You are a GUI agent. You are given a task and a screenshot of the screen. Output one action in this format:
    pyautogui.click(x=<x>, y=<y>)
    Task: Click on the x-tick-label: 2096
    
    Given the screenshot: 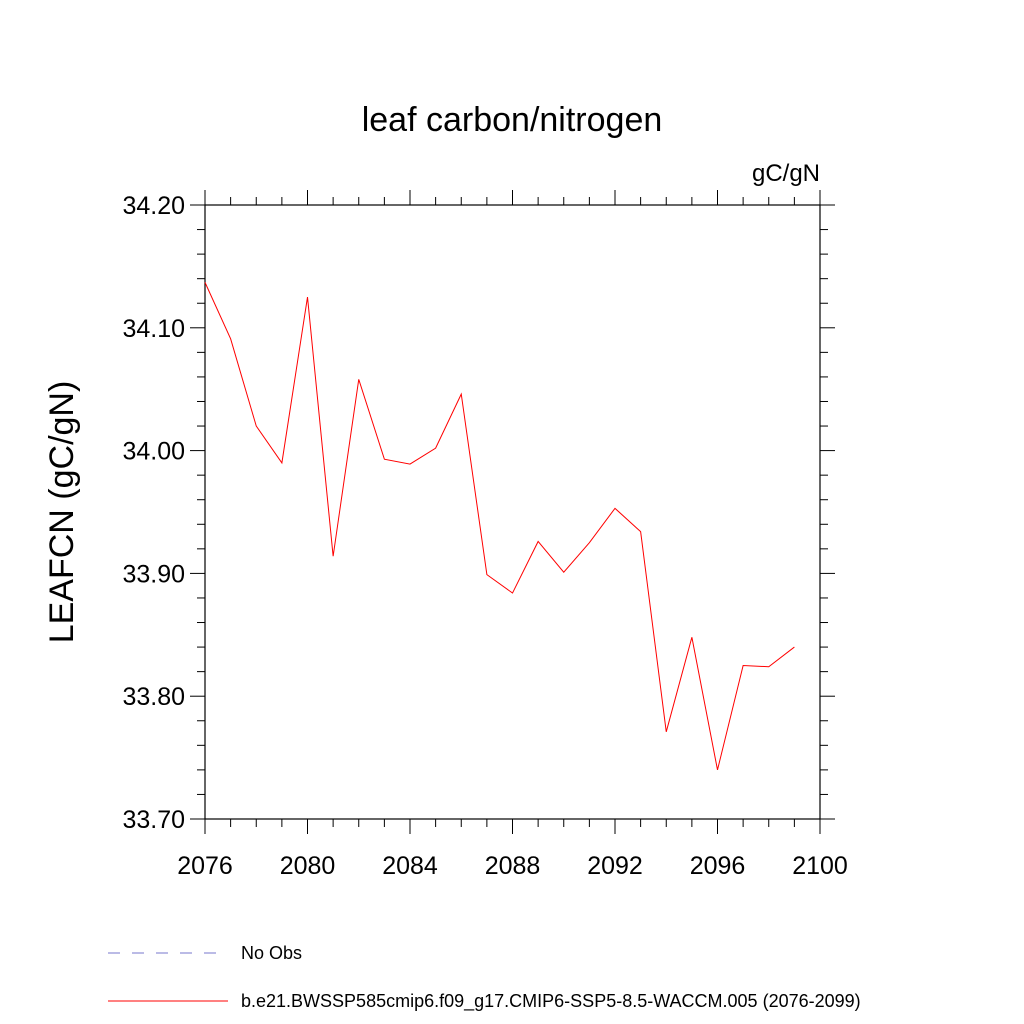 What is the action you would take?
    pyautogui.click(x=718, y=866)
    